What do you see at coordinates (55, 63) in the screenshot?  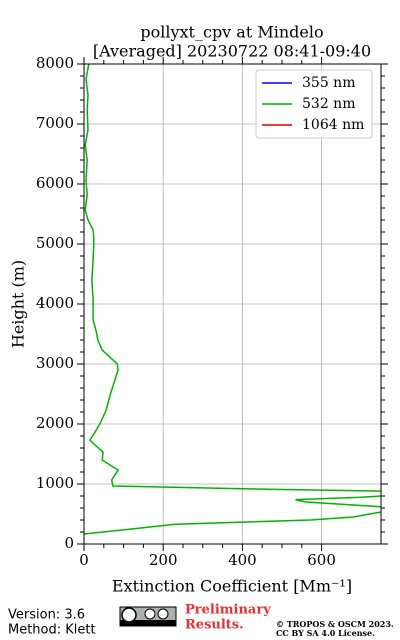 I see `y-tick-label: 8000` at bounding box center [55, 63].